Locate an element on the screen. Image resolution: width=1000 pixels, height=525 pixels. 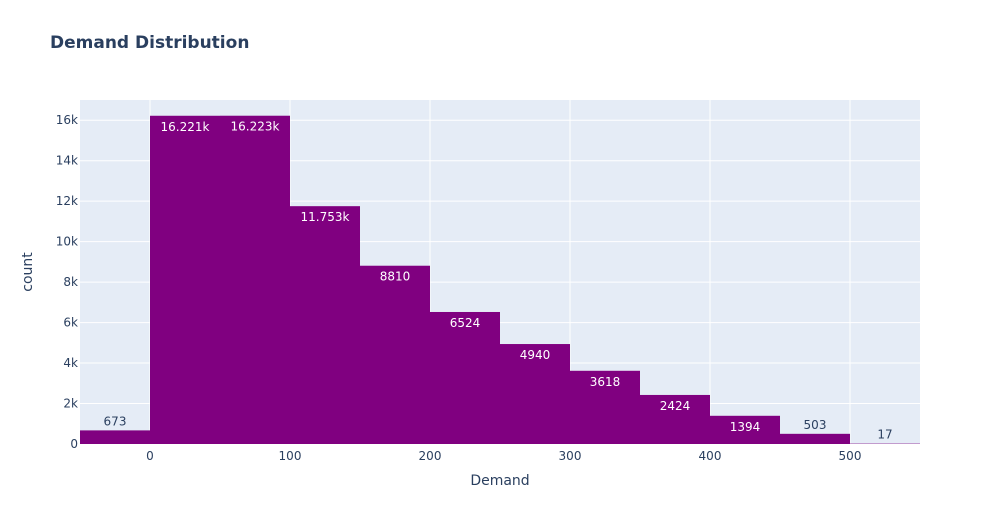
bar-value-label: 1394 is located at coordinates (745, 427).